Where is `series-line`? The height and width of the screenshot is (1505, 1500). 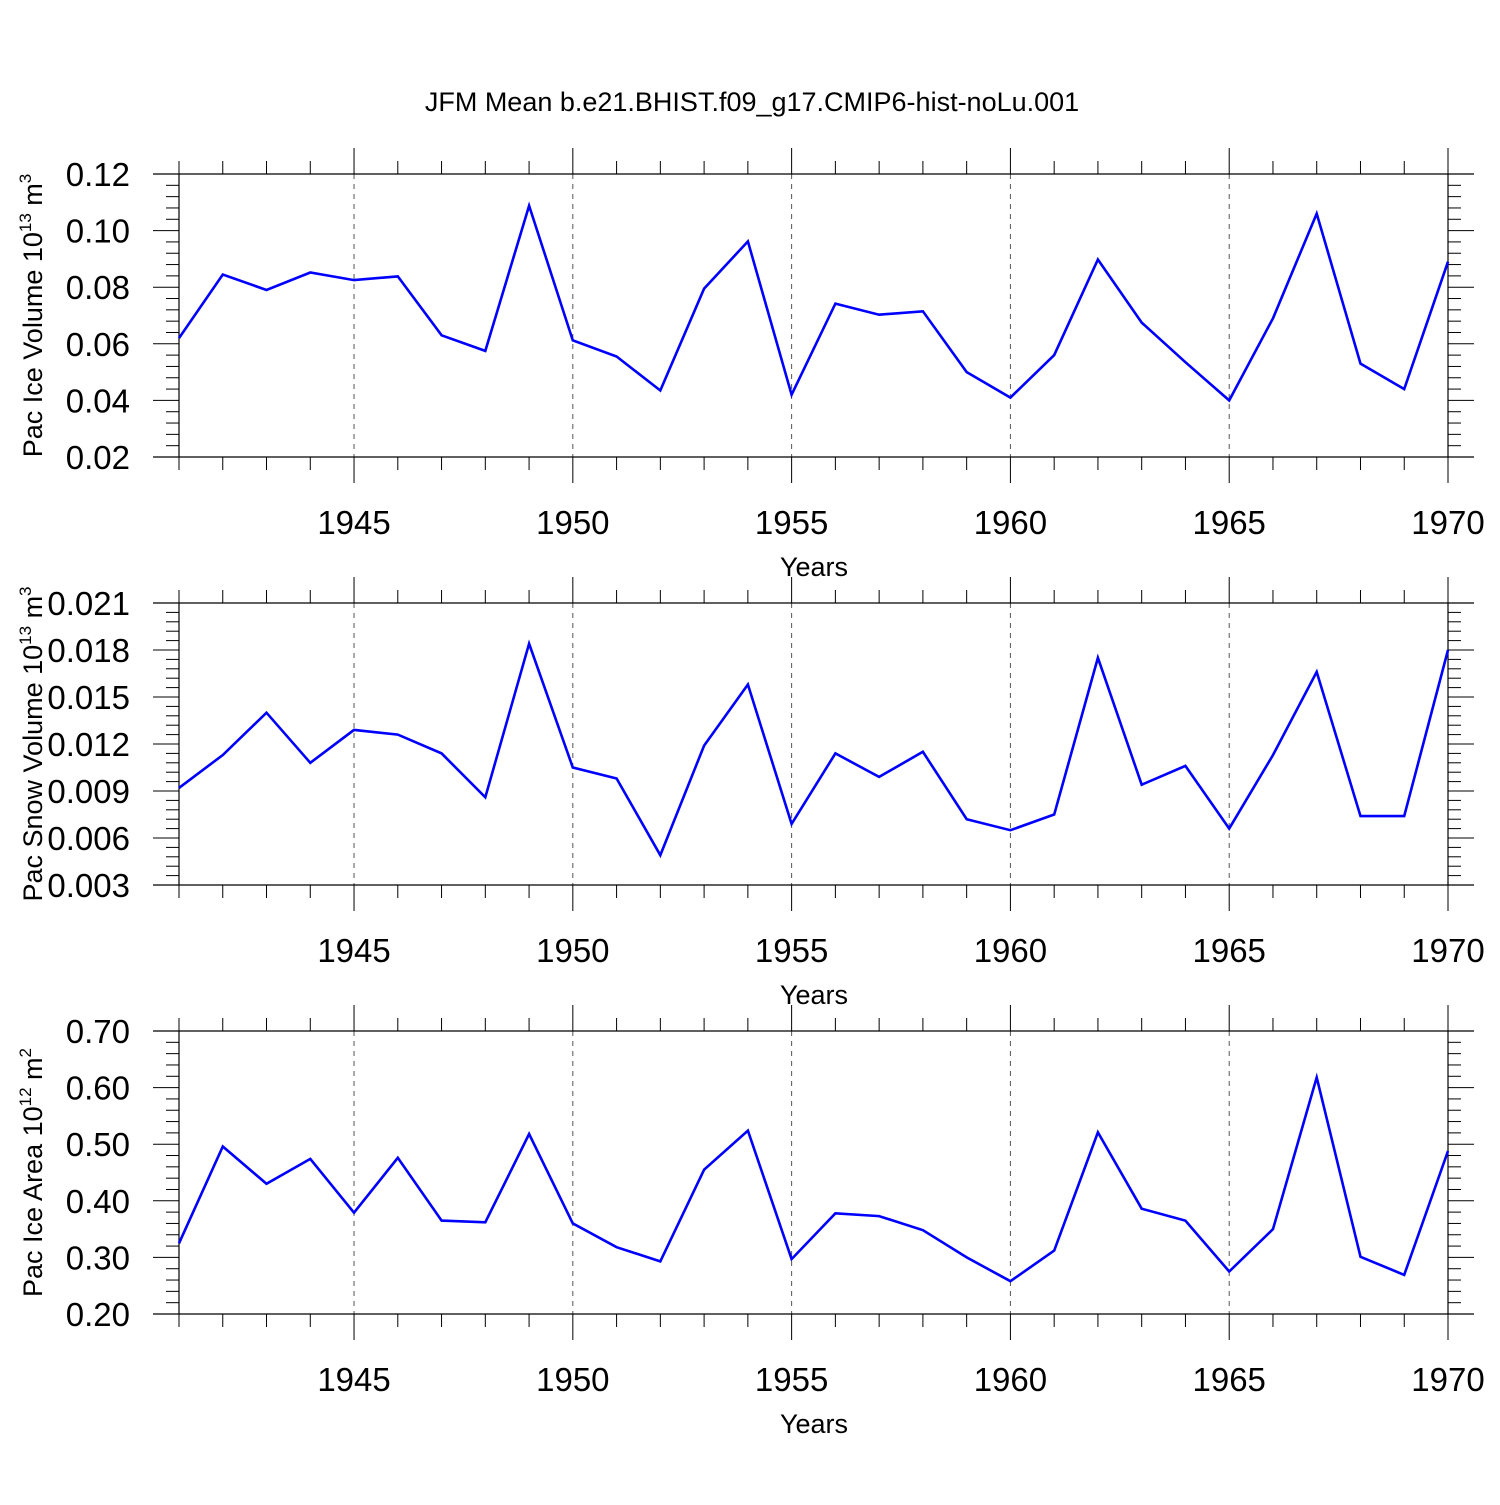 series-line is located at coordinates (813, 1177).